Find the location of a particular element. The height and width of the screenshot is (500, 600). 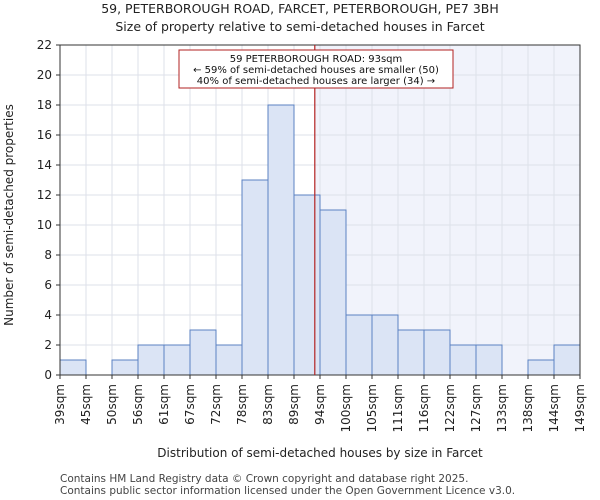

x-tick-label: 122sqm is located at coordinates (450, 408).